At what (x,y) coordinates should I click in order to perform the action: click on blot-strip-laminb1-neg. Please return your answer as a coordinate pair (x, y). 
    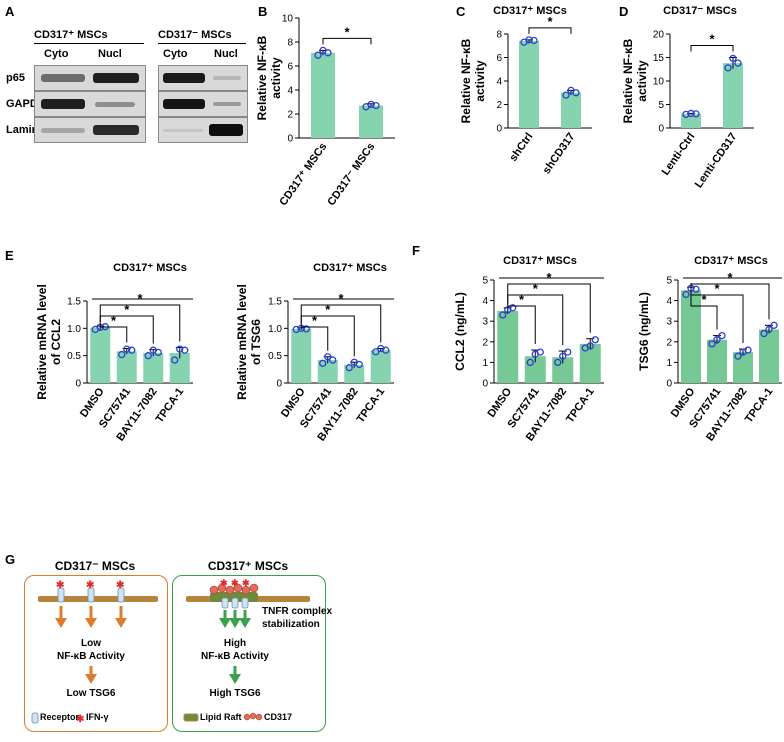
    Looking at the image, I should click on (203, 130).